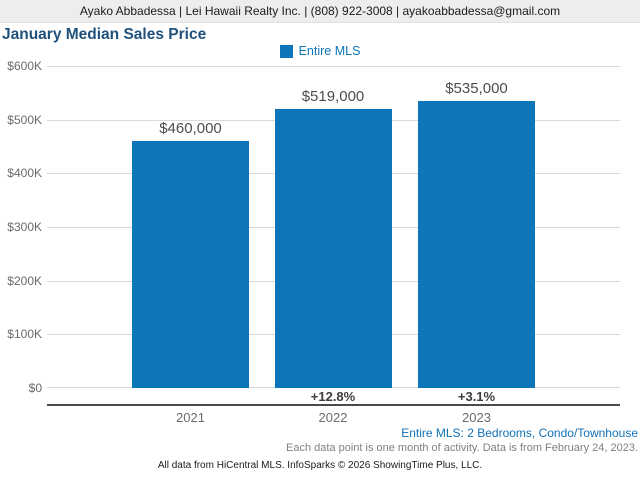  I want to click on y-axis-tick-label: $200K, so click(24, 280).